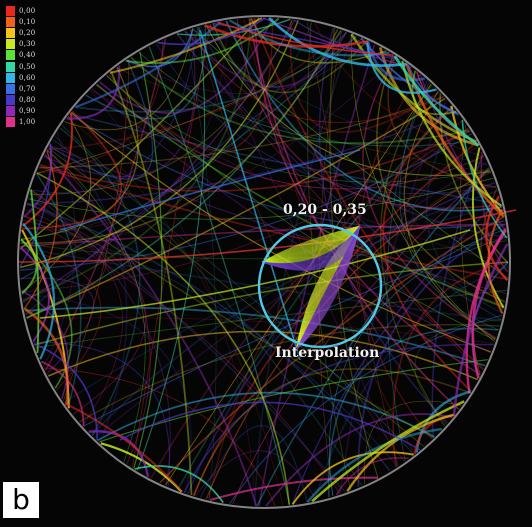  What do you see at coordinates (27, 44) in the screenshot?
I see `legend-label: 0,30` at bounding box center [27, 44].